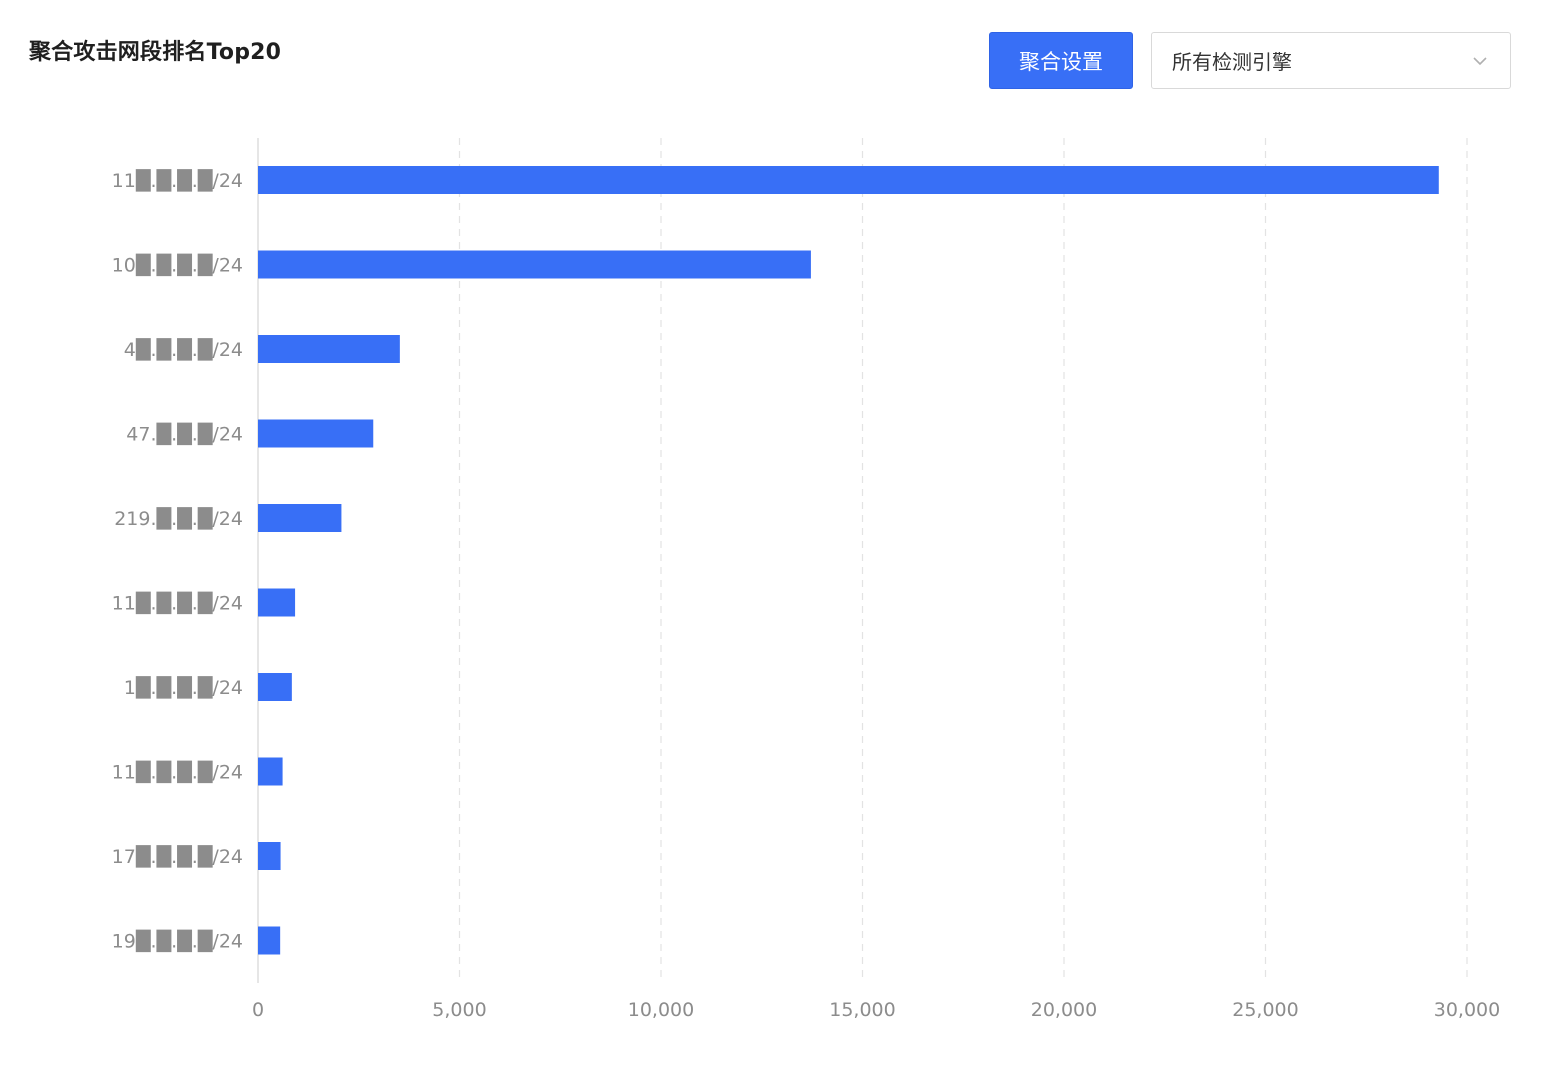 The width and height of the screenshot is (1544, 1076). I want to click on x-tick-label: 5,000, so click(459, 1010).